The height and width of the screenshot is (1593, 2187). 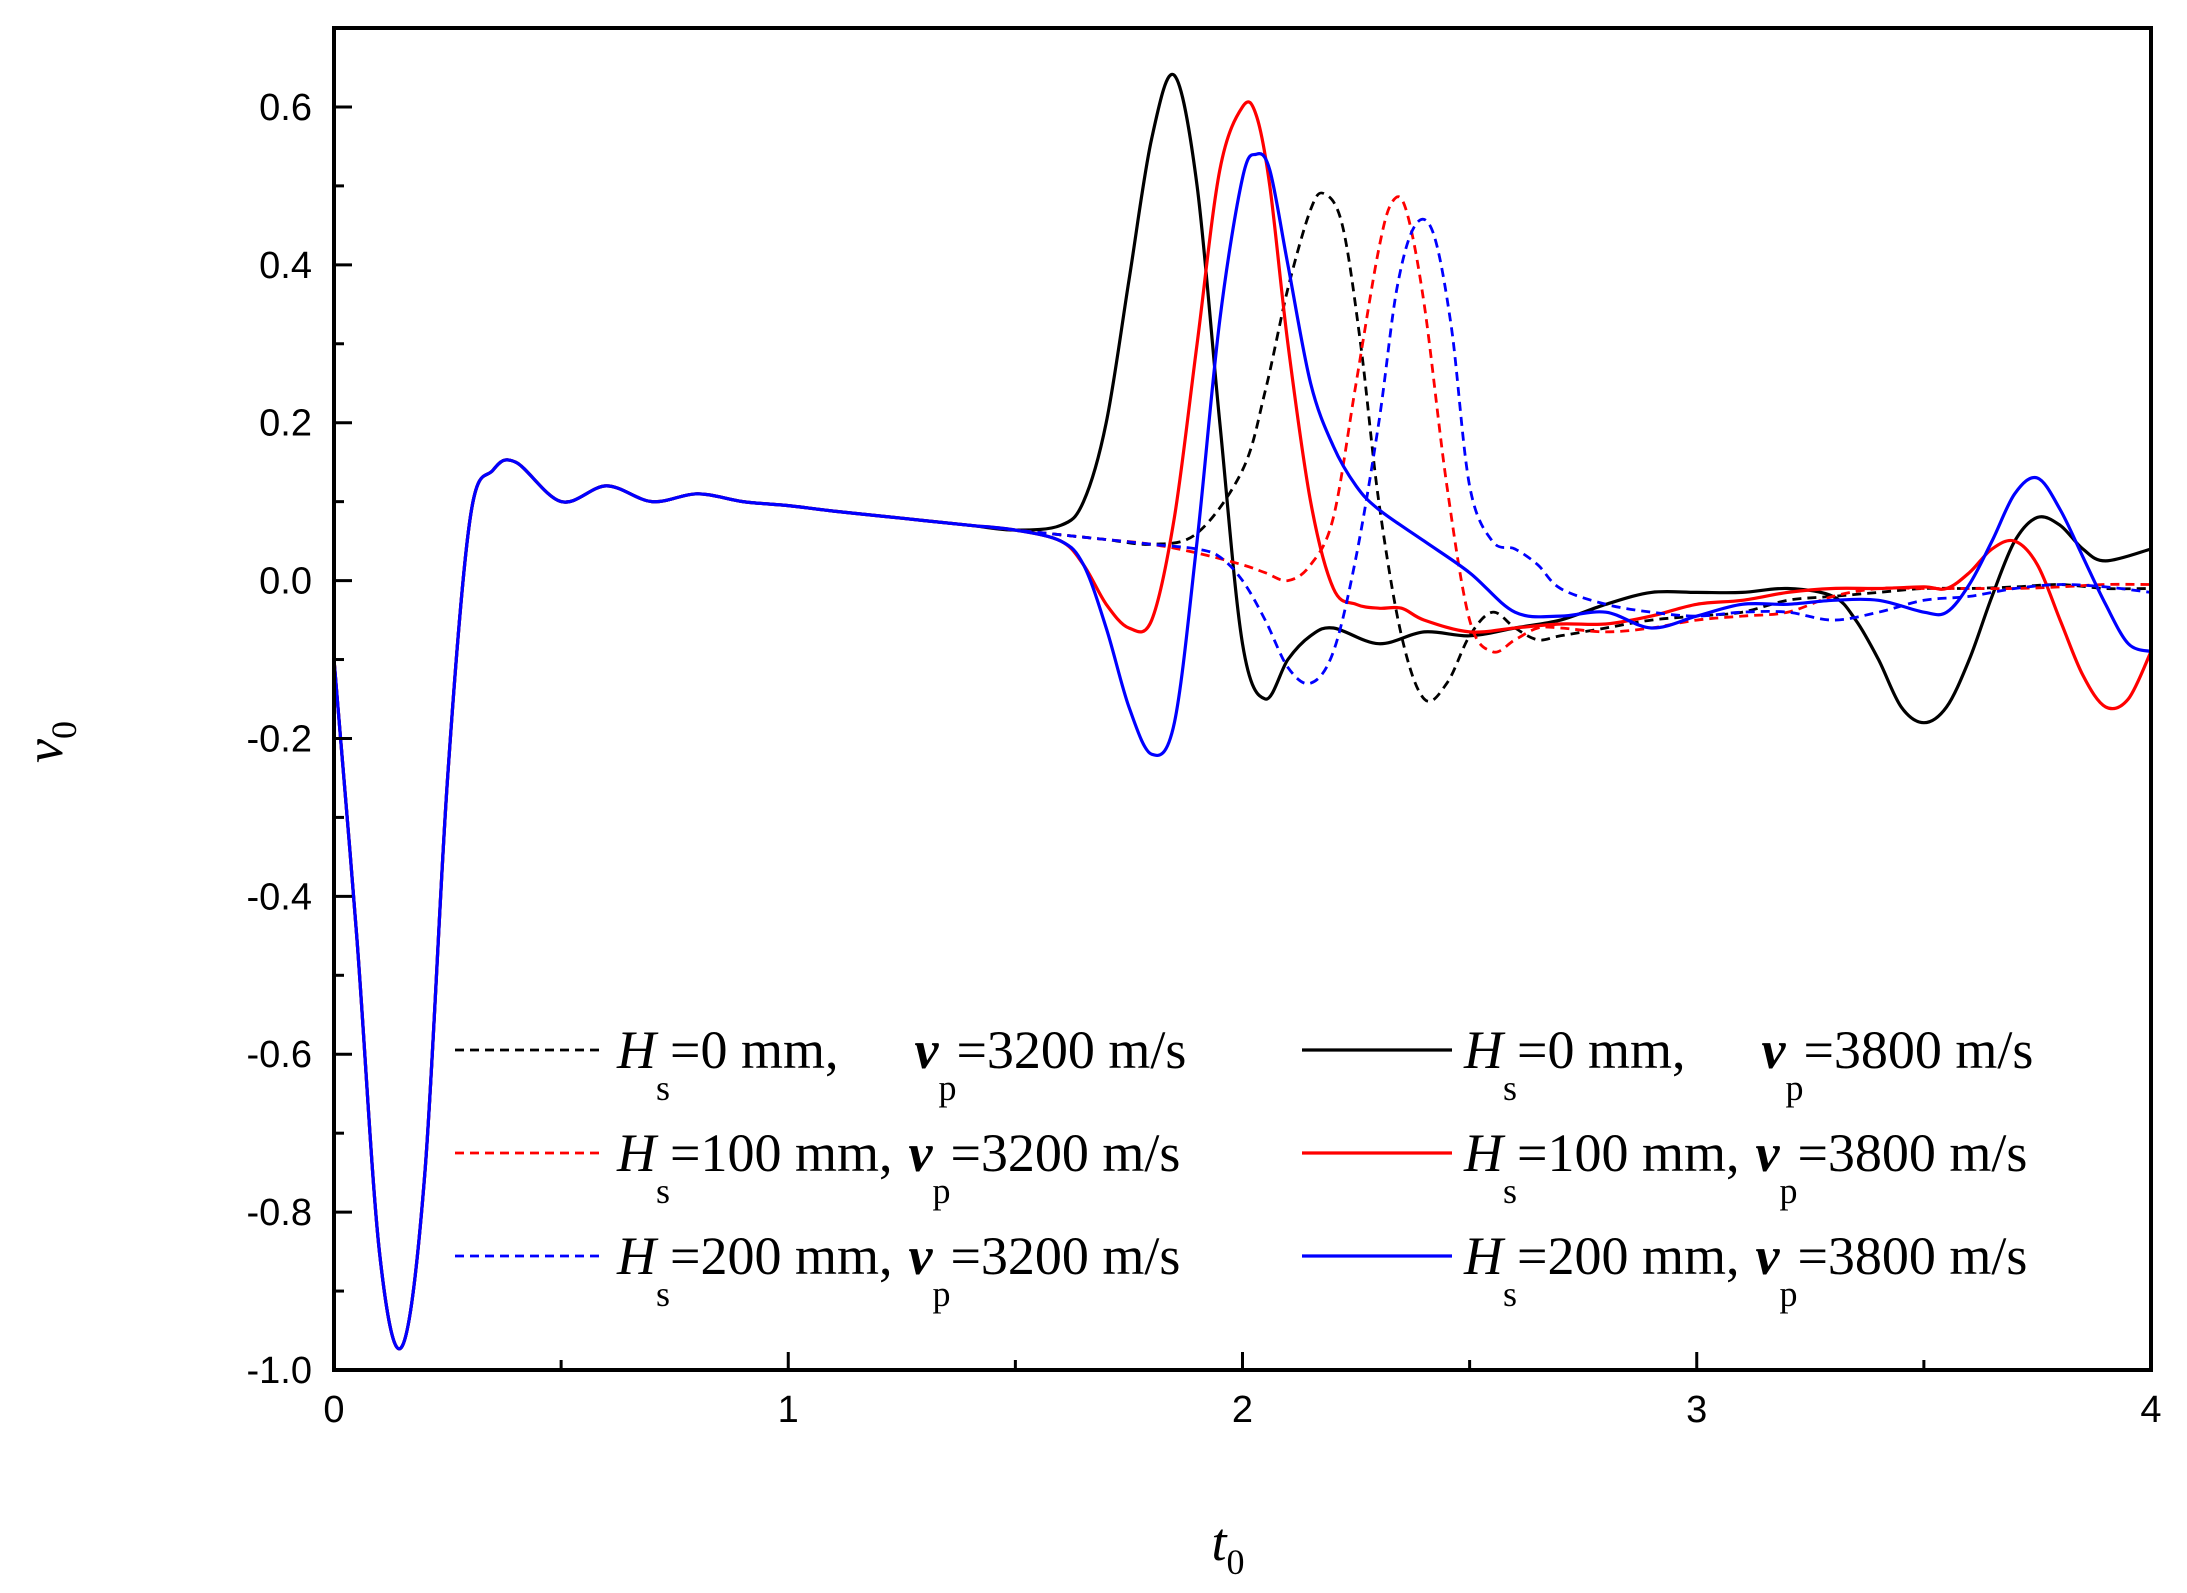 What do you see at coordinates (1696, 1410) in the screenshot?
I see `x-tick-label-3: 3` at bounding box center [1696, 1410].